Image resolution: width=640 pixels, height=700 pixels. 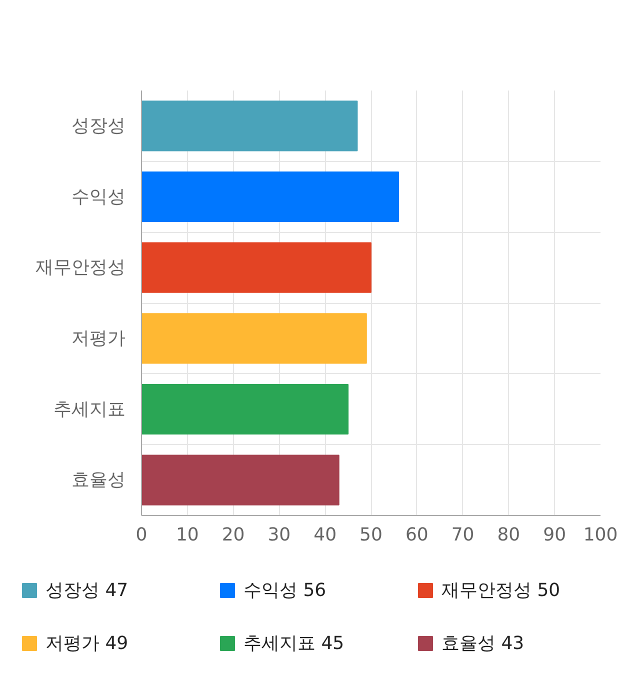 I want to click on x-tick-label: 80, so click(x=508, y=535).